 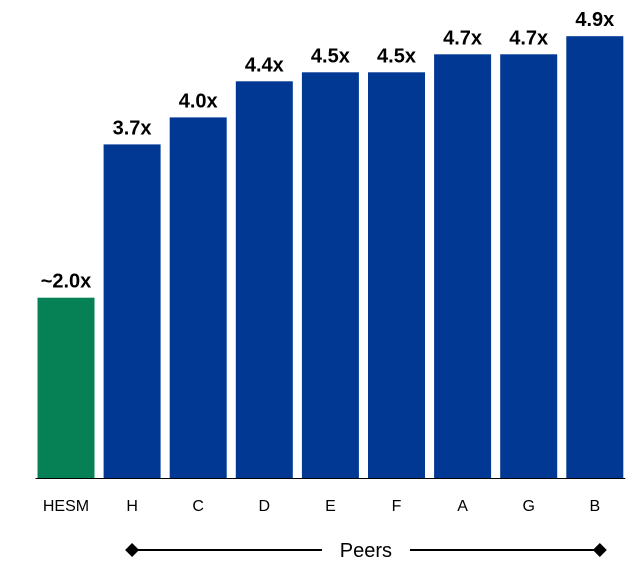 I want to click on peers-label: Peers, so click(x=366, y=551).